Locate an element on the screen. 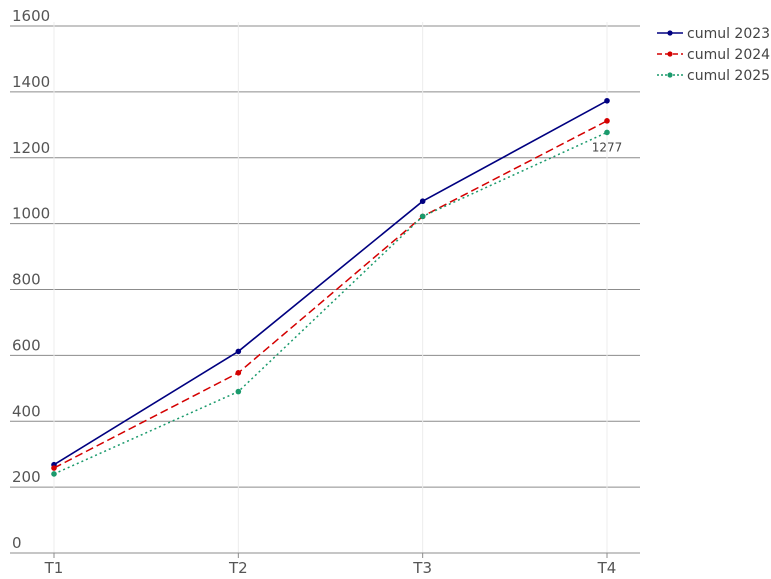  legend-label: cumul 2025 is located at coordinates (728, 76).